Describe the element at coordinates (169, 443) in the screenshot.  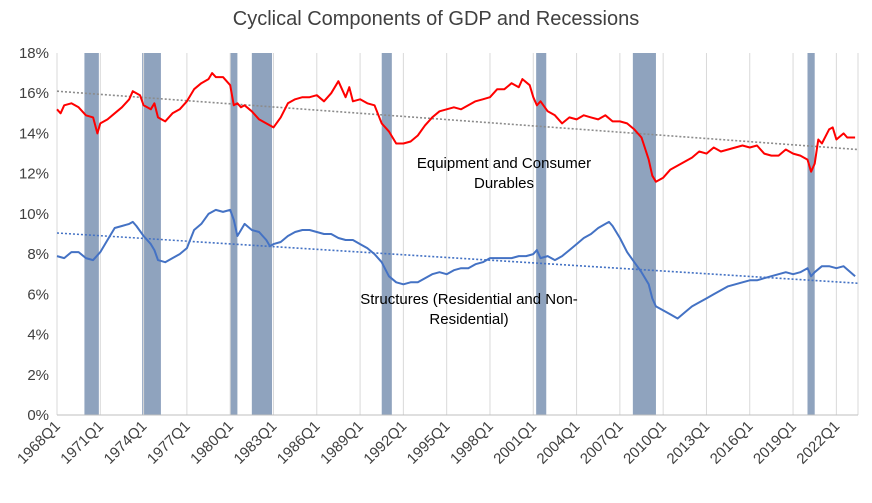
I see `x-tick-label: 1977Q1` at that location.